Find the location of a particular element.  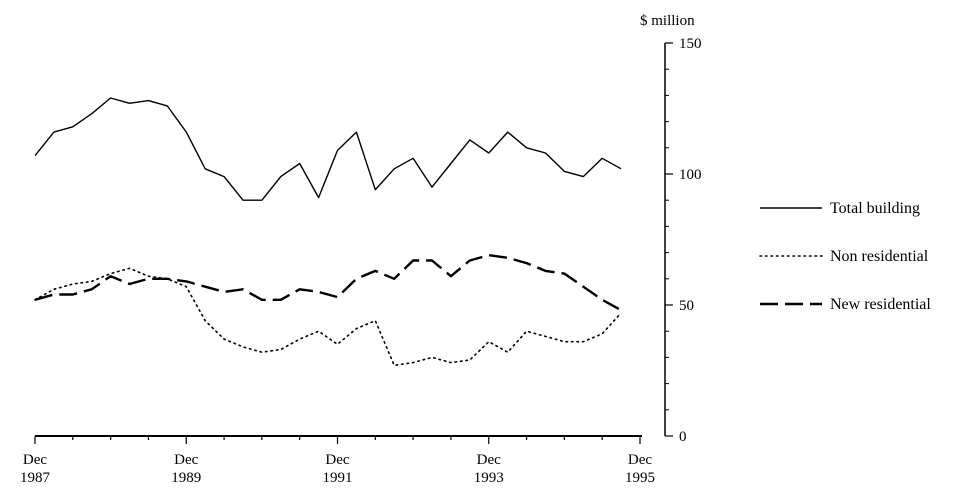

series-line-total-building is located at coordinates (328, 149).